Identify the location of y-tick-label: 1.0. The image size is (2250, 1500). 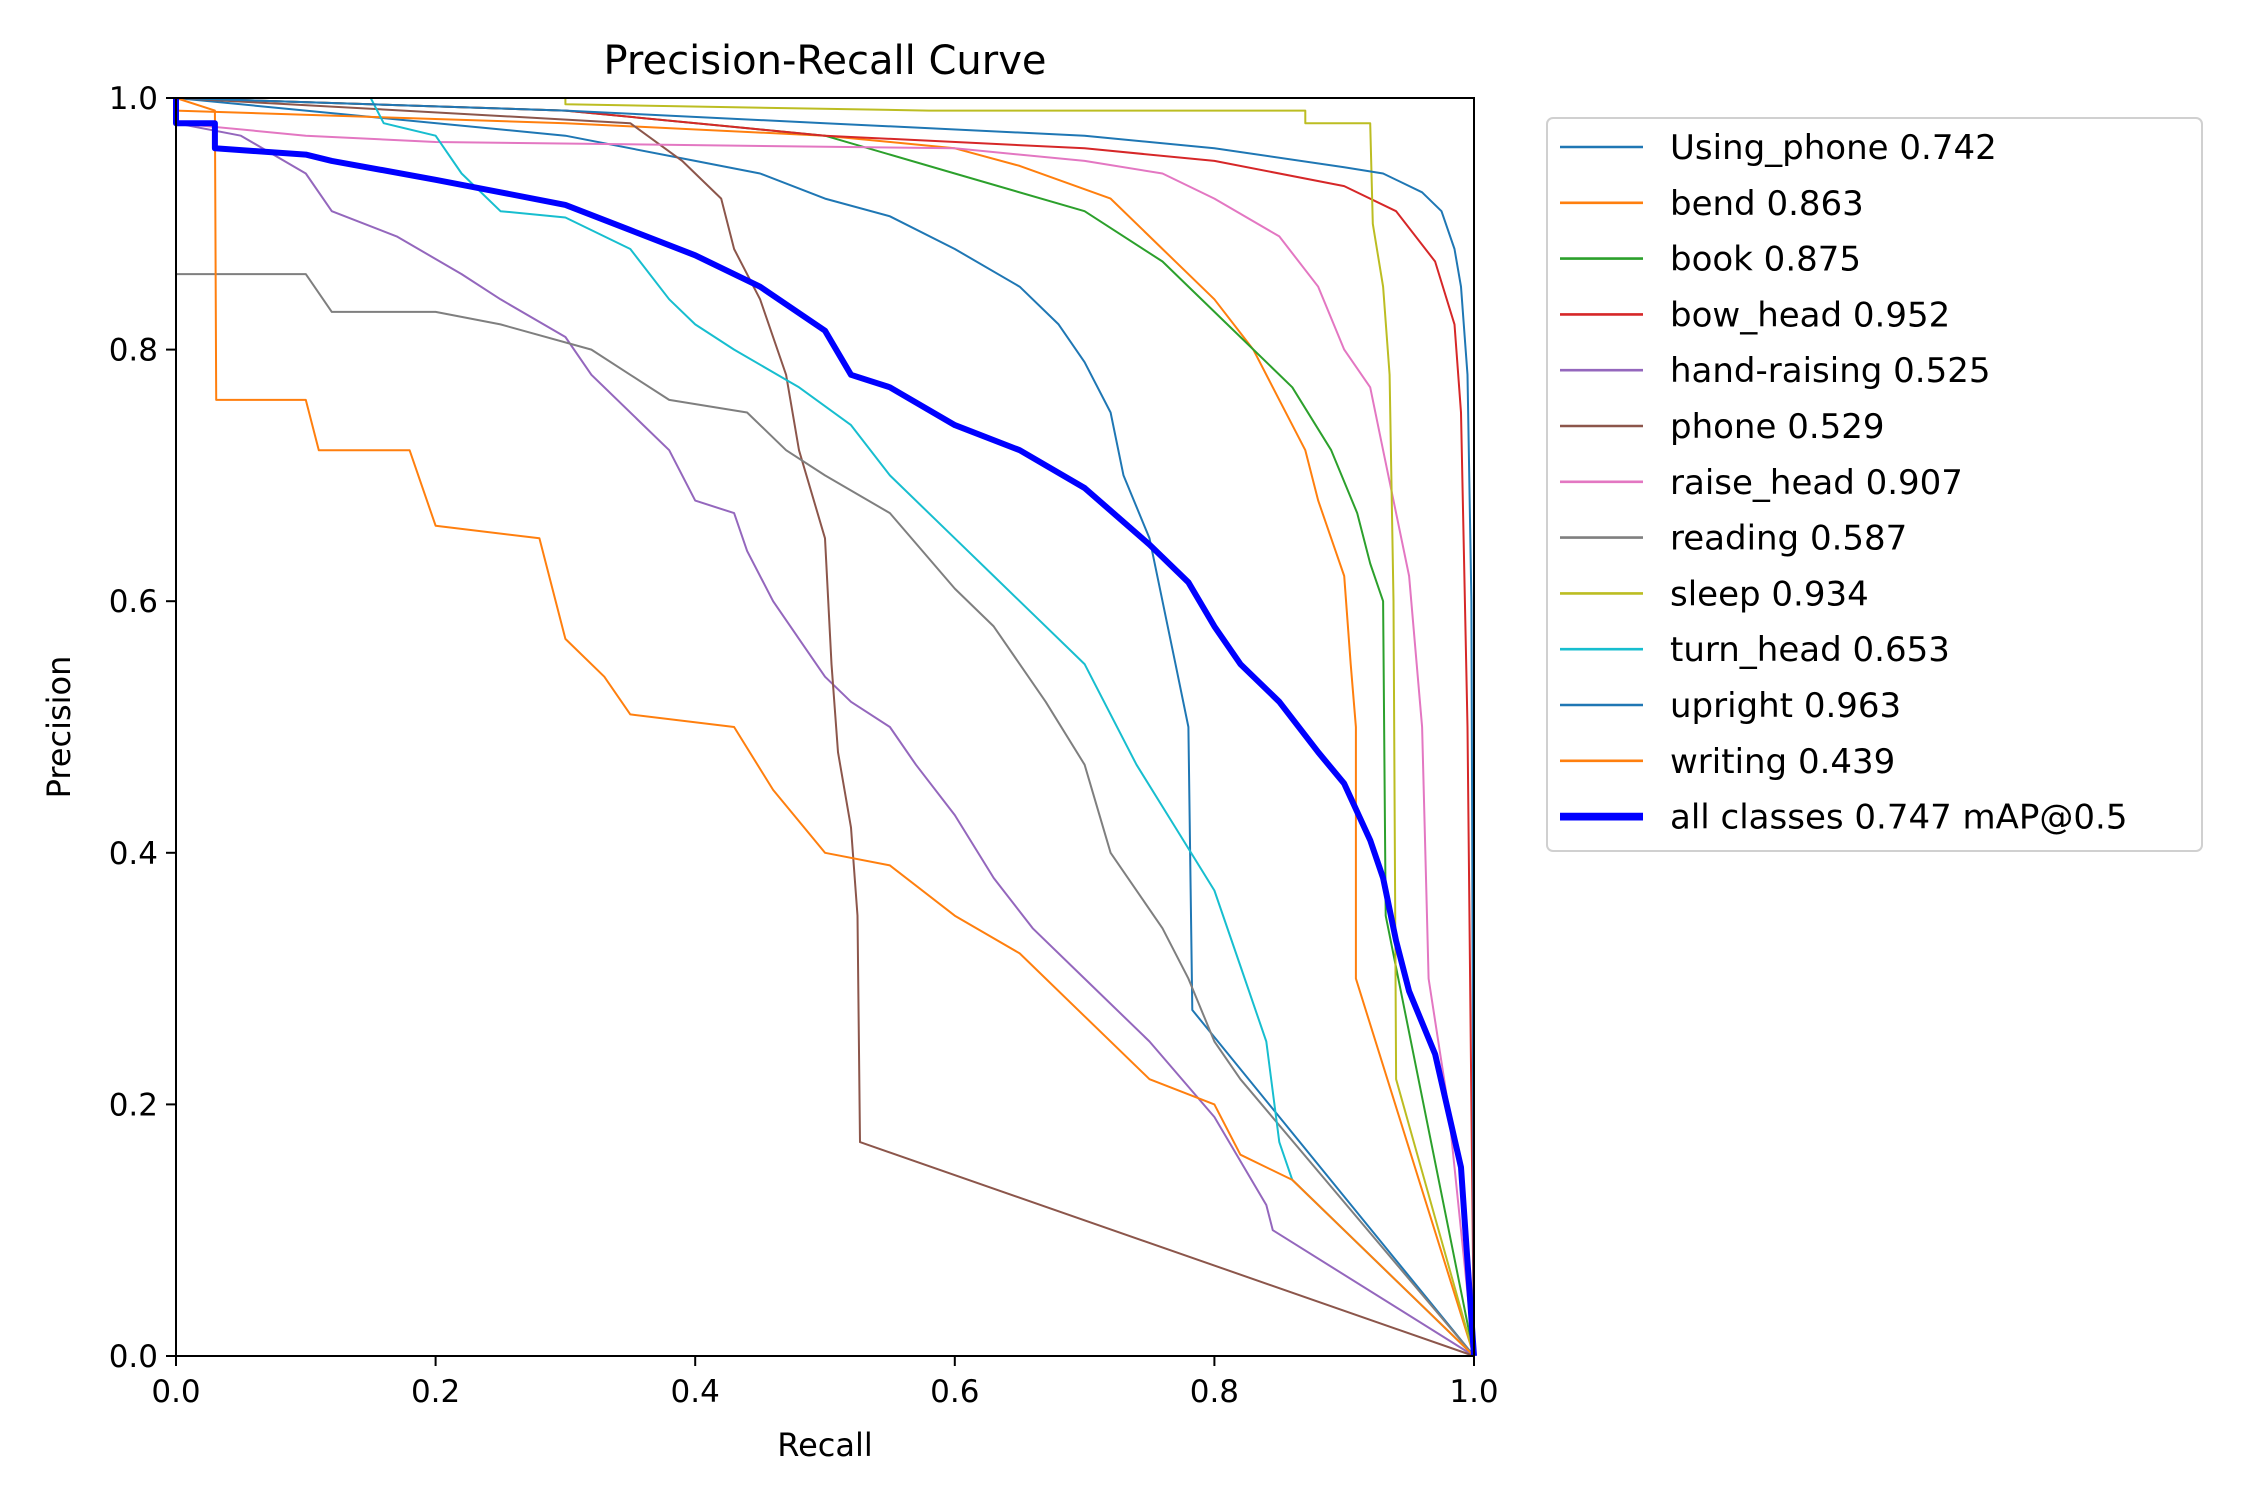
(133, 99).